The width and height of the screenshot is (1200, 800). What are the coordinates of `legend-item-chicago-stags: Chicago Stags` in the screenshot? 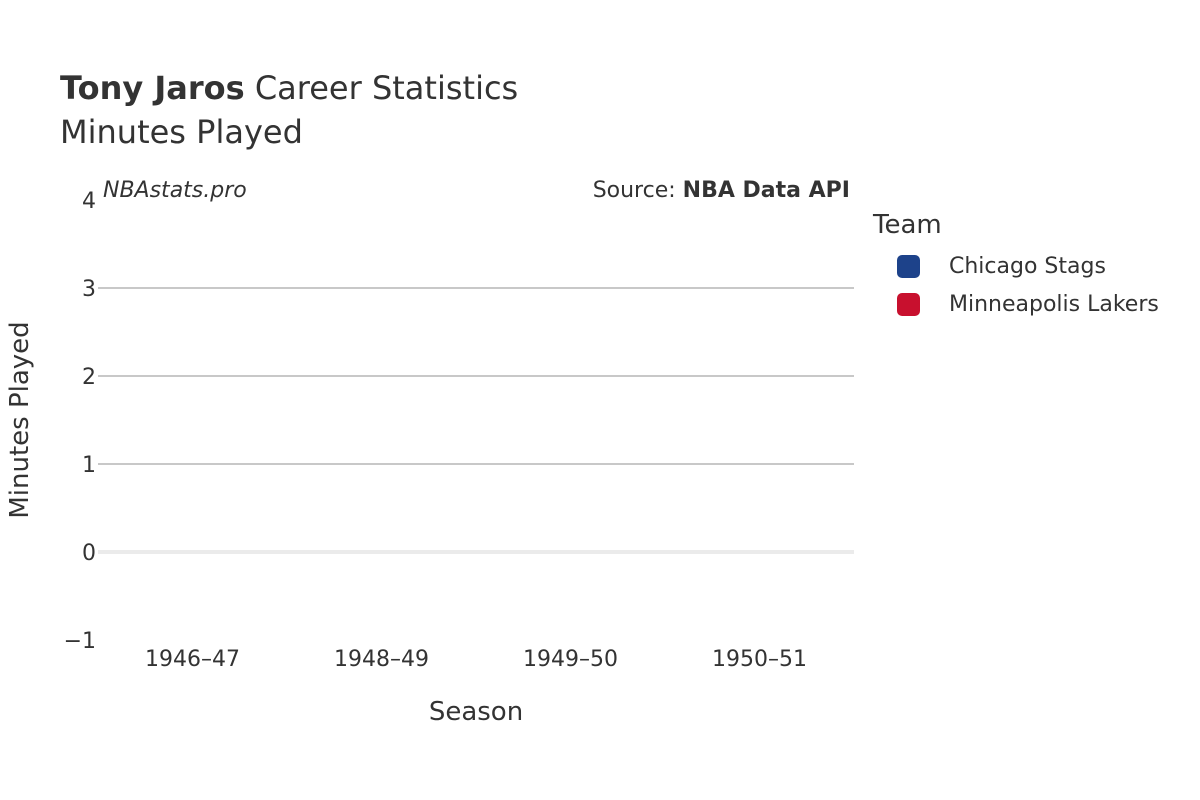 It's located at (1001, 266).